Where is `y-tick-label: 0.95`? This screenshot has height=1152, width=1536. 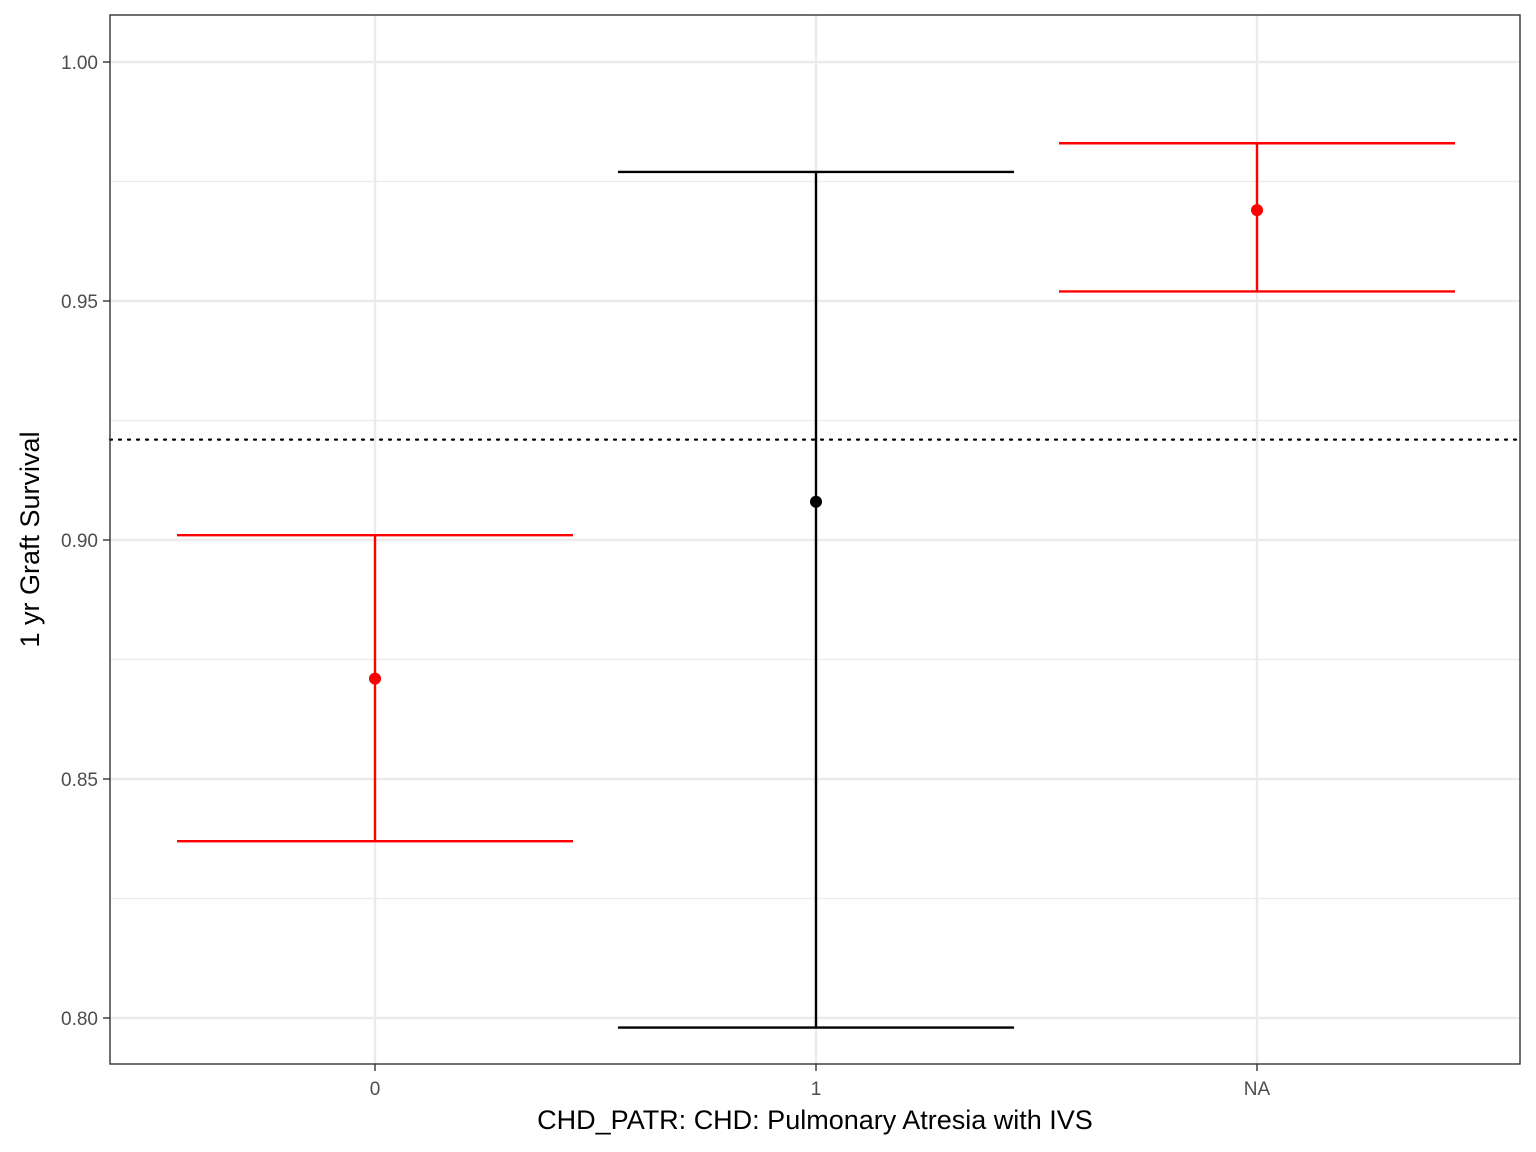
y-tick-label: 0.95 is located at coordinates (79, 302).